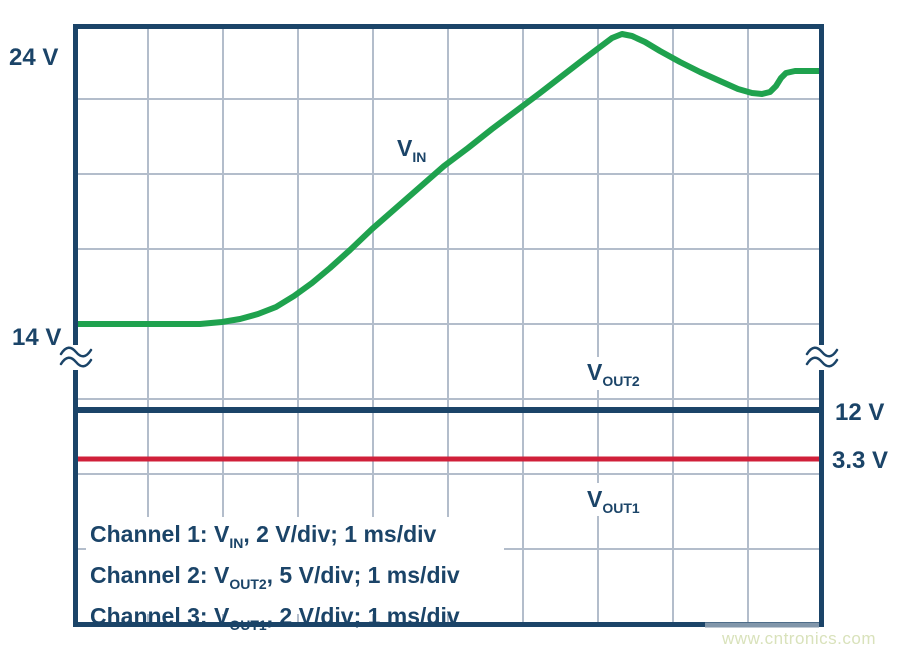 The image size is (904, 653). Describe the element at coordinates (275, 618) in the screenshot. I see `legend-line-channel3: Channel 3: VOUT1, 2 V/div; 1 ms/div` at that location.